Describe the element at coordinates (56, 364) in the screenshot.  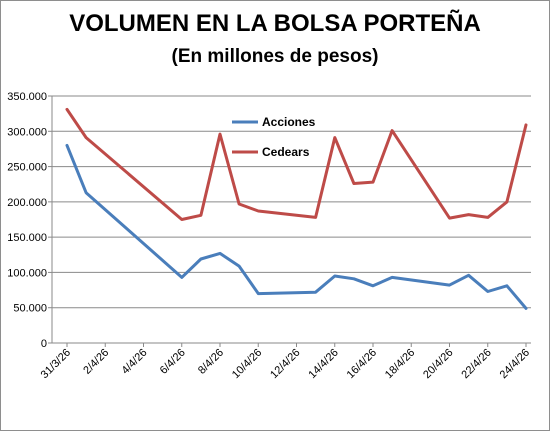
I see `x-tick-label: 31/3/26` at that location.